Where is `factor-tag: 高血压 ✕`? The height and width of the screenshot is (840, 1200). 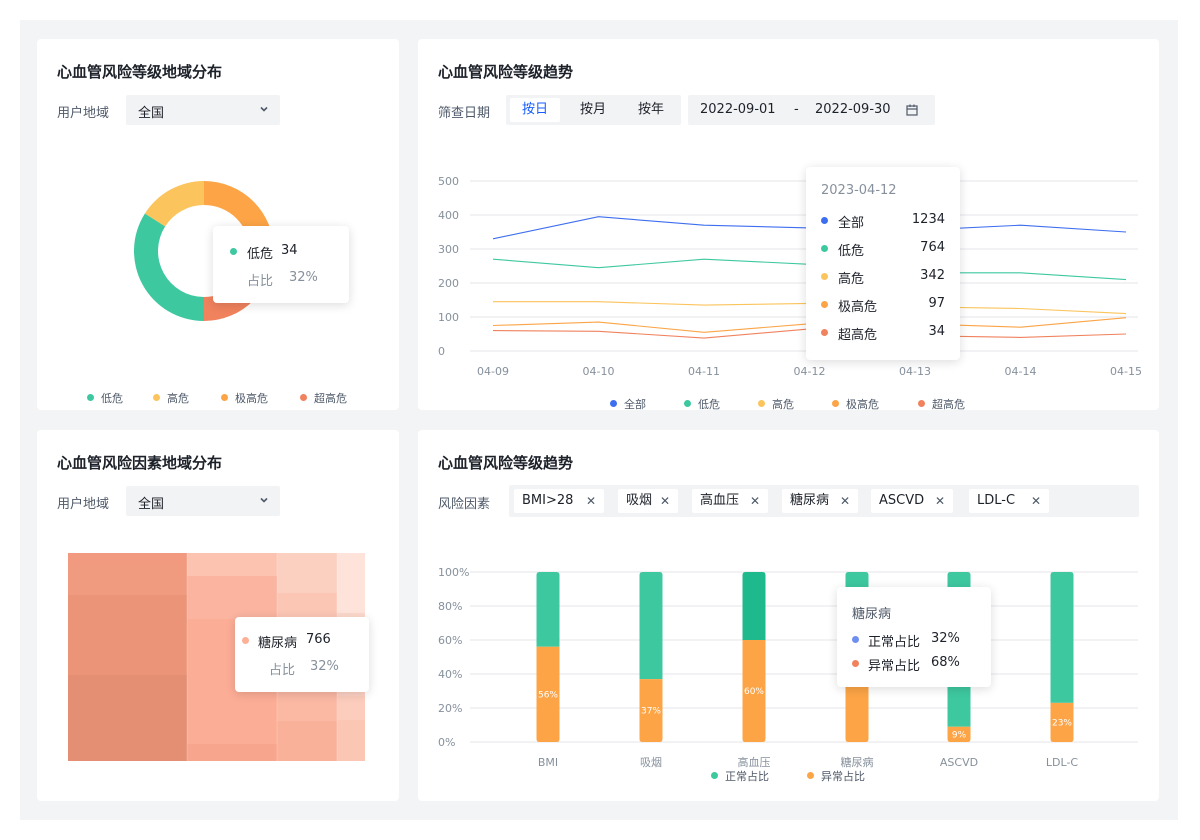
factor-tag: 高血压 ✕ is located at coordinates (730, 501).